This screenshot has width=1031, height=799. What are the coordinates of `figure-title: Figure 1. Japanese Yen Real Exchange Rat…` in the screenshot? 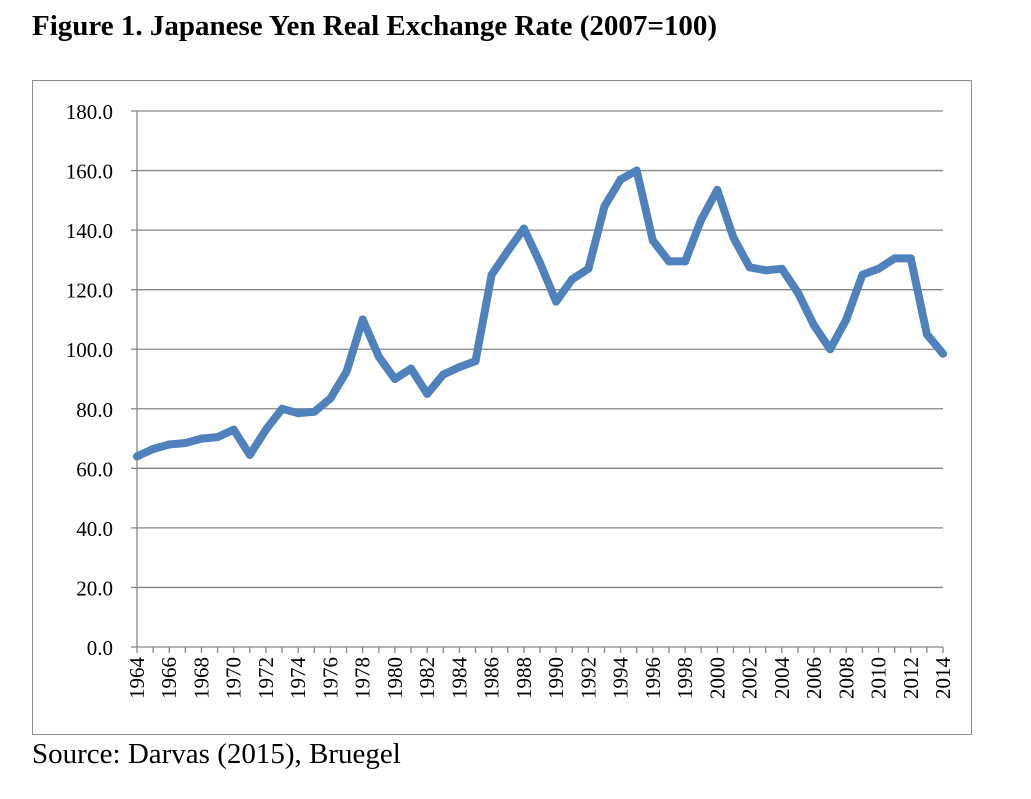 It's located at (375, 26).